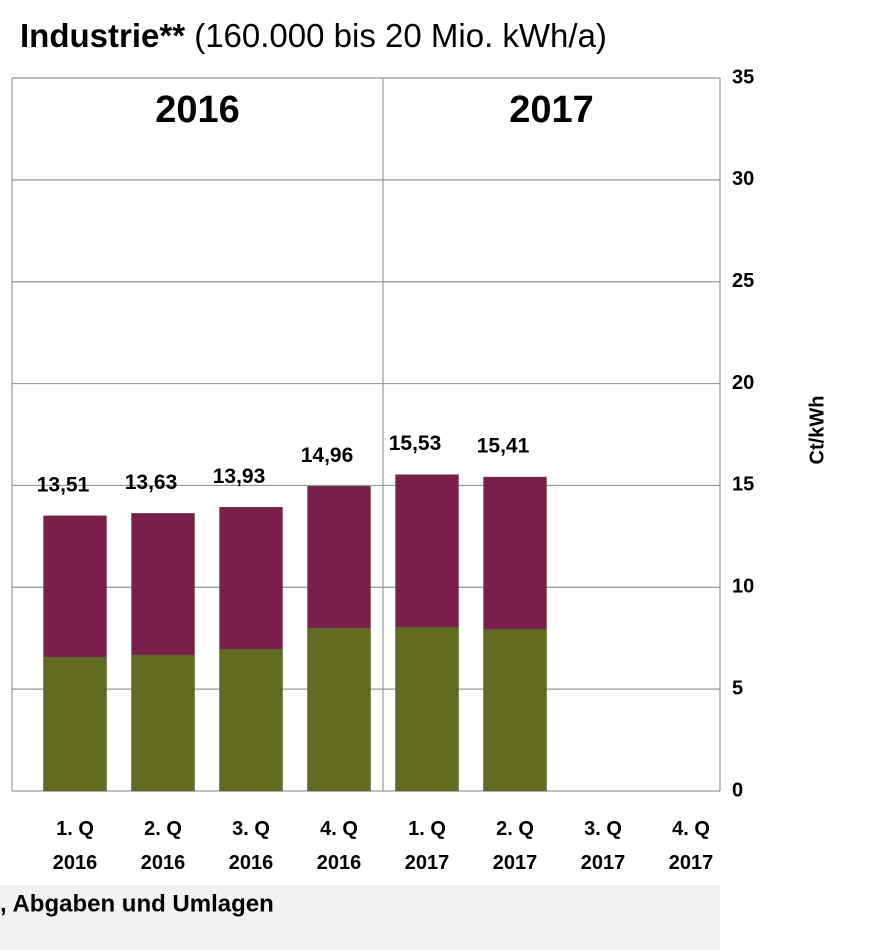  Describe the element at coordinates (743, 485) in the screenshot. I see `y-tick-label: 15` at that location.